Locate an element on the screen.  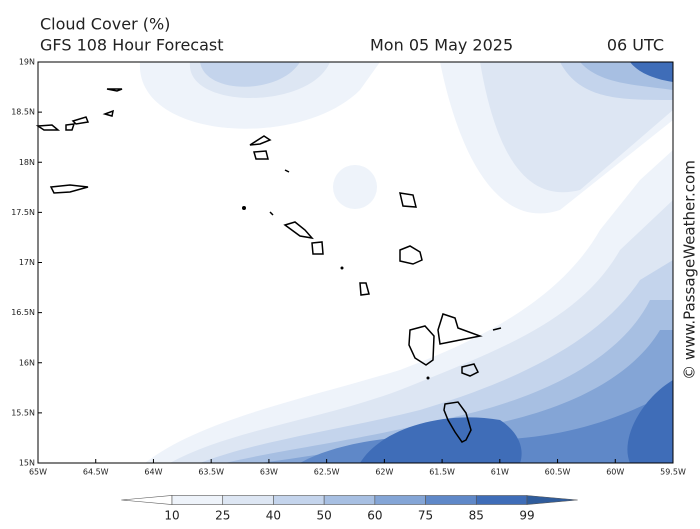
lat-tick-label: 16.5N is located at coordinates (23, 312).